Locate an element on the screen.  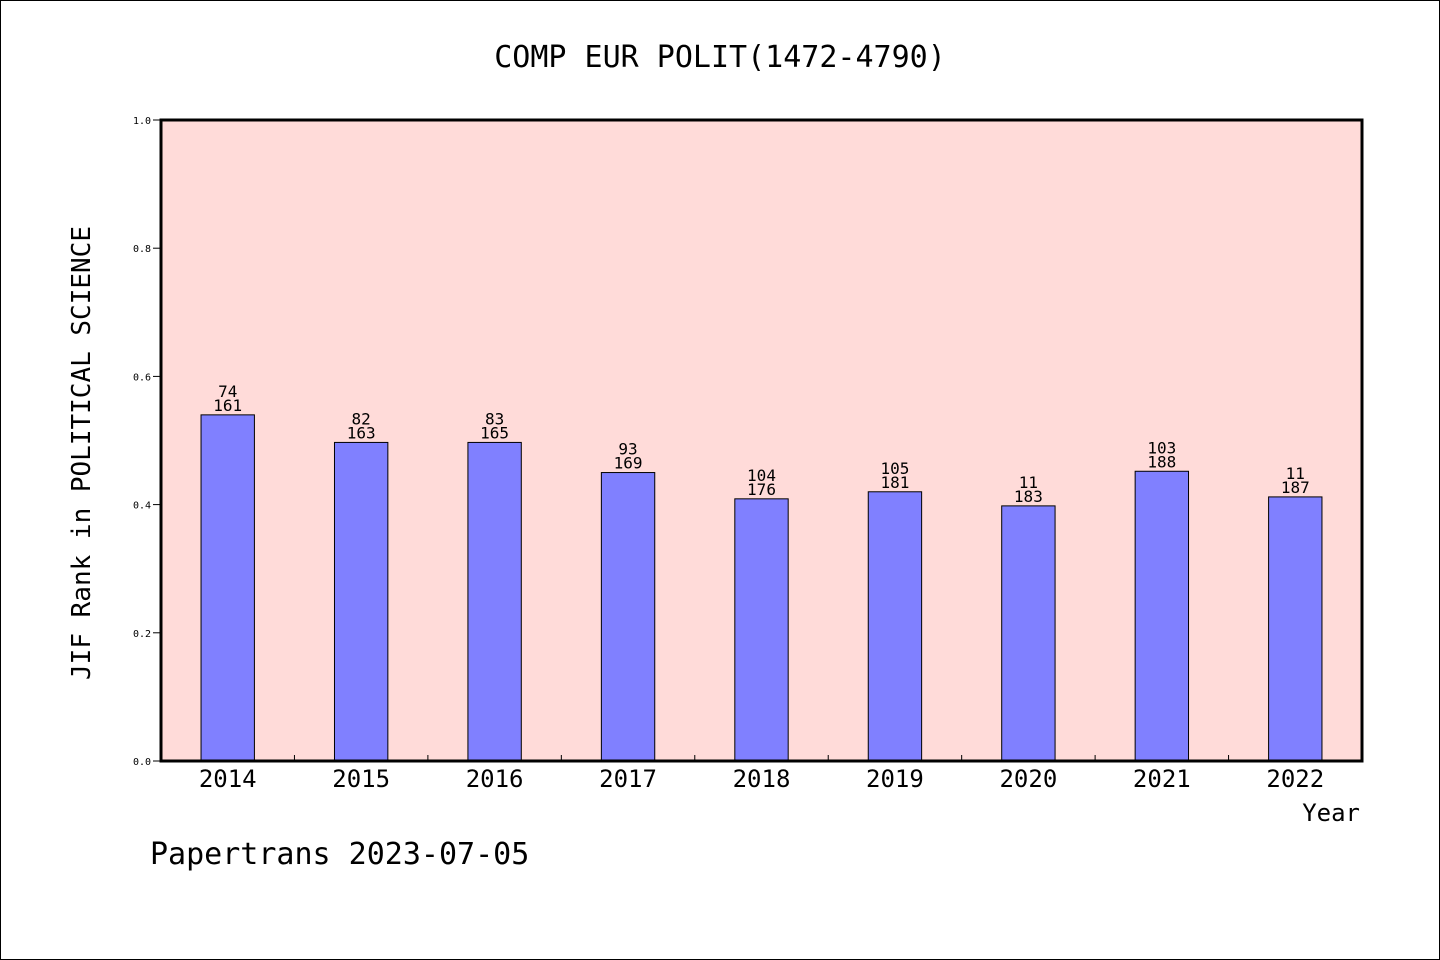
x-axis-label: Year is located at coordinates (1331, 813).